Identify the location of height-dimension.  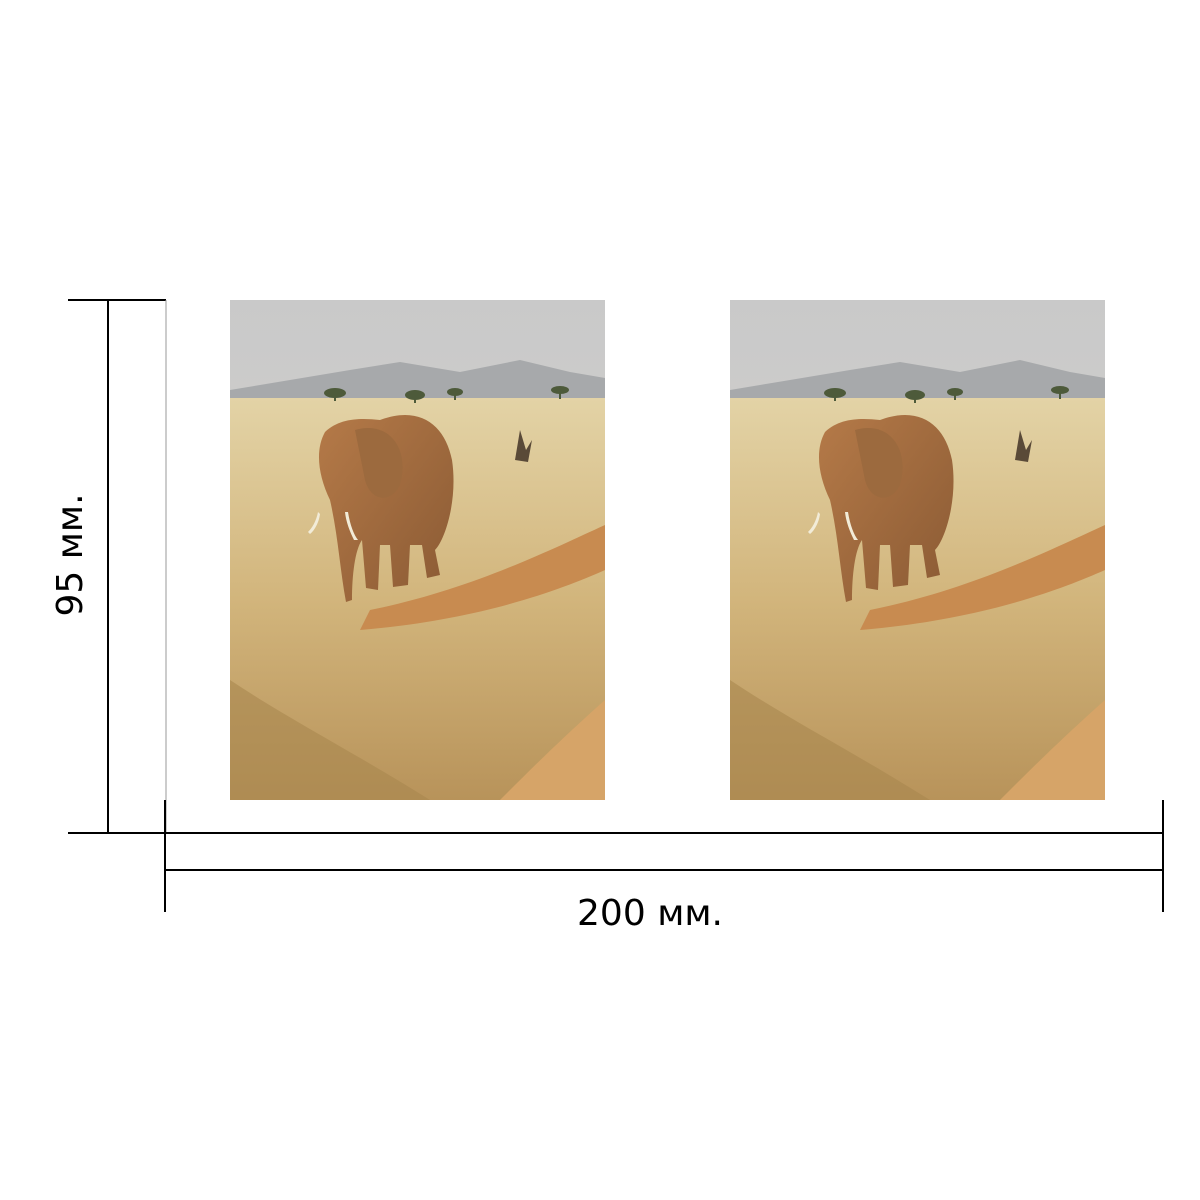
(117, 566).